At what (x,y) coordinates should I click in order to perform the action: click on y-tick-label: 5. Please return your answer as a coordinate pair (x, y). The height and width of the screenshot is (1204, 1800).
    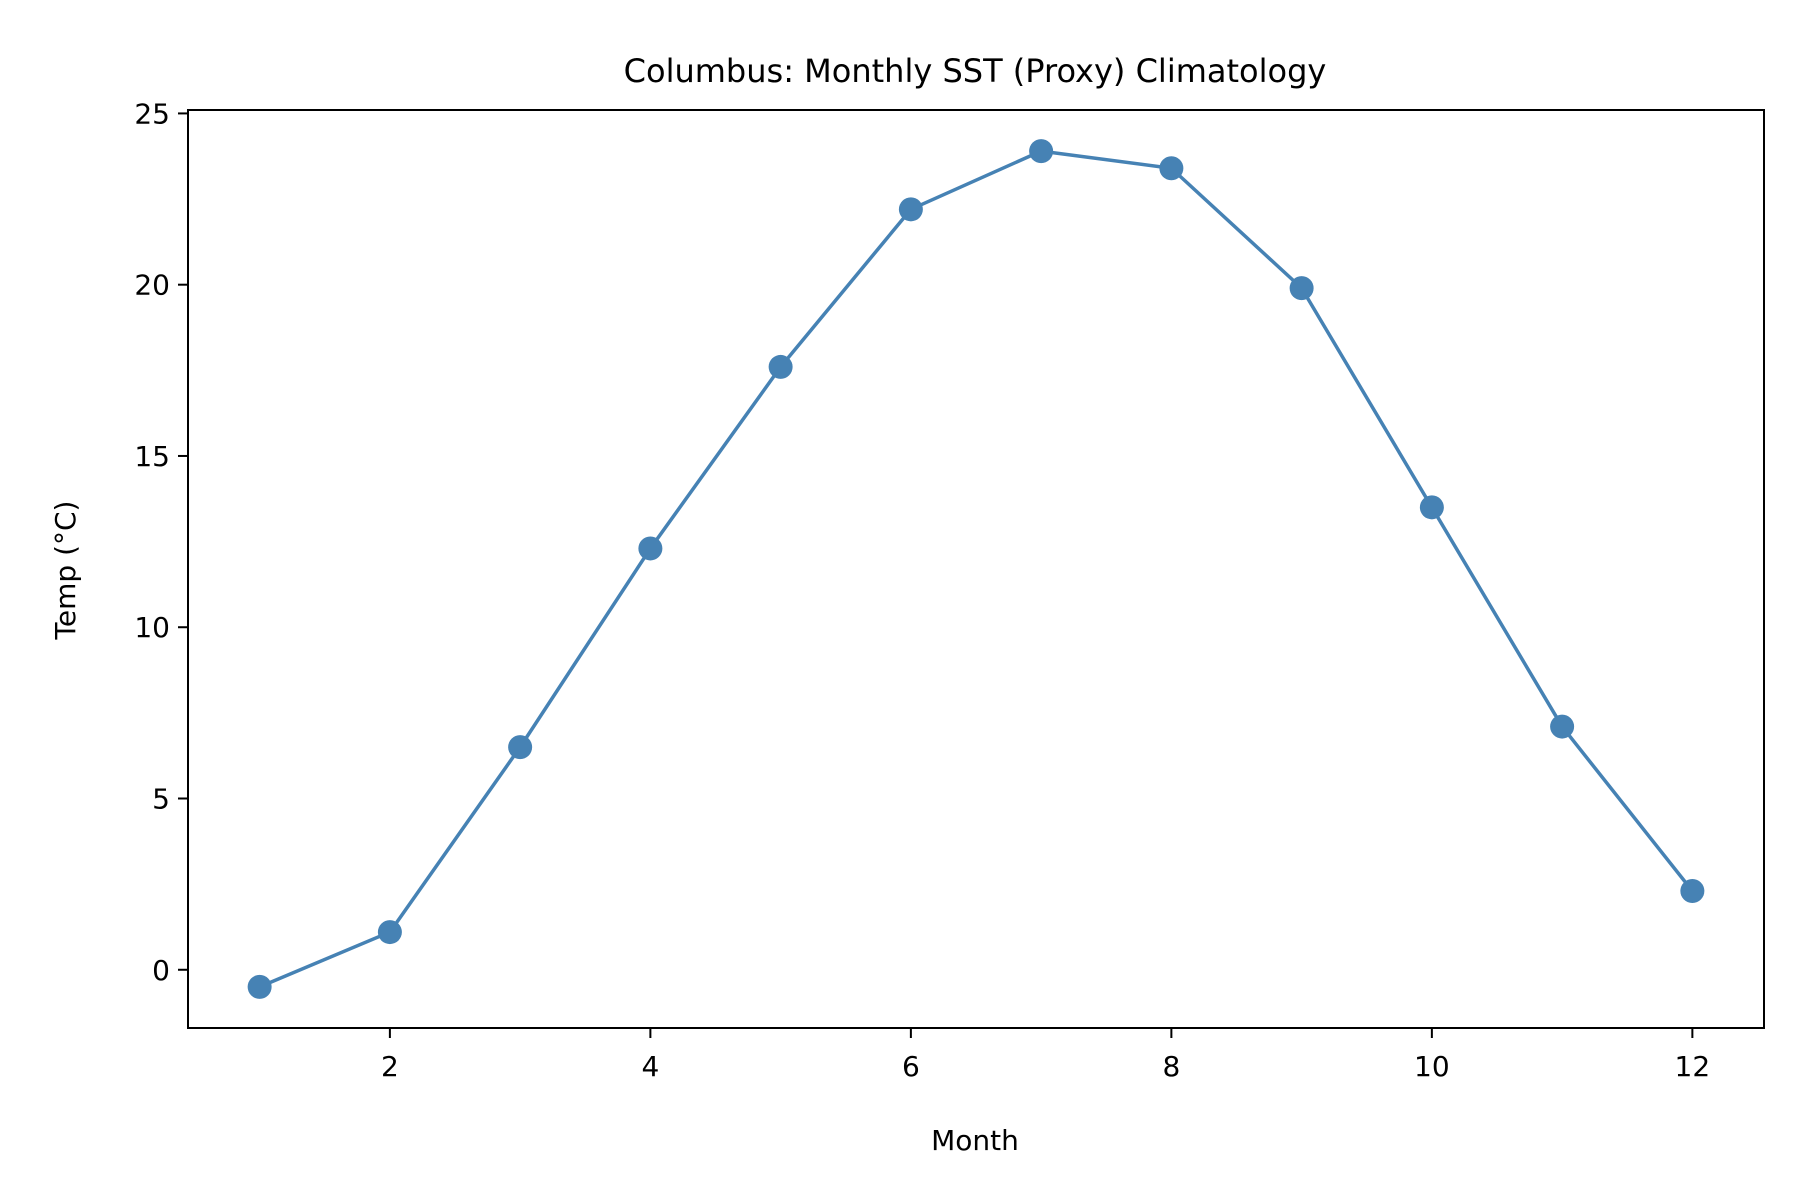
    Looking at the image, I should click on (161, 799).